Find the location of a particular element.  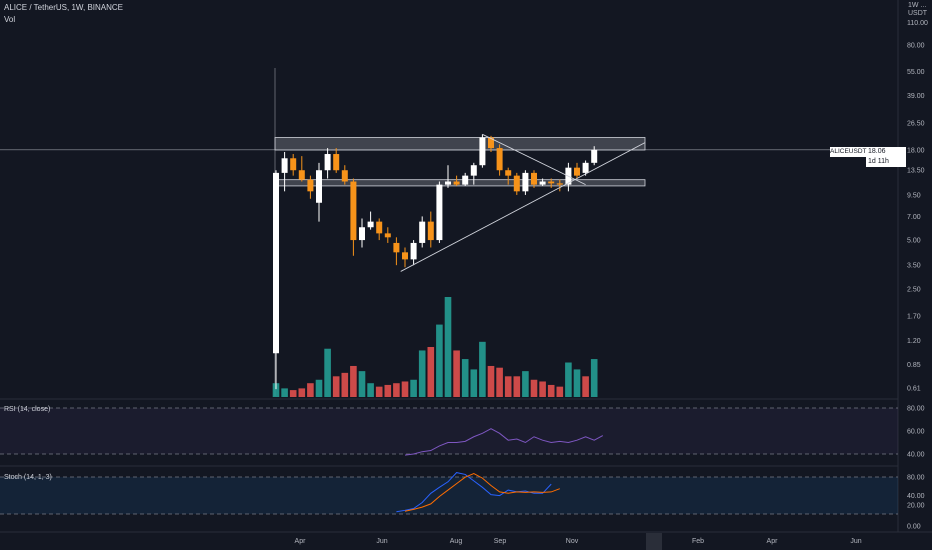

chart-title: ALICE / TetherUS, 1W, BINANCE is located at coordinates (64, 7).